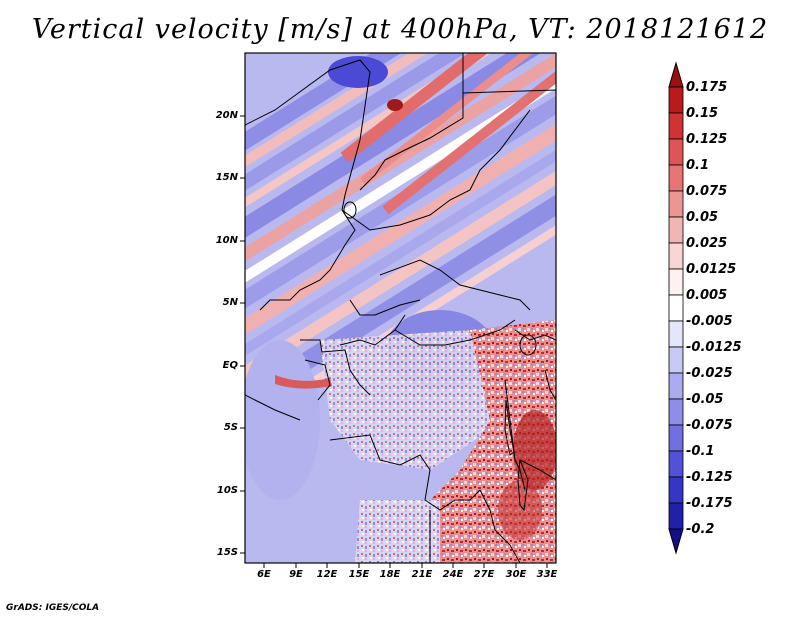 Image resolution: width=800 pixels, height=618 pixels. I want to click on credit-text: GrADS: IGES/COLA, so click(53, 608).